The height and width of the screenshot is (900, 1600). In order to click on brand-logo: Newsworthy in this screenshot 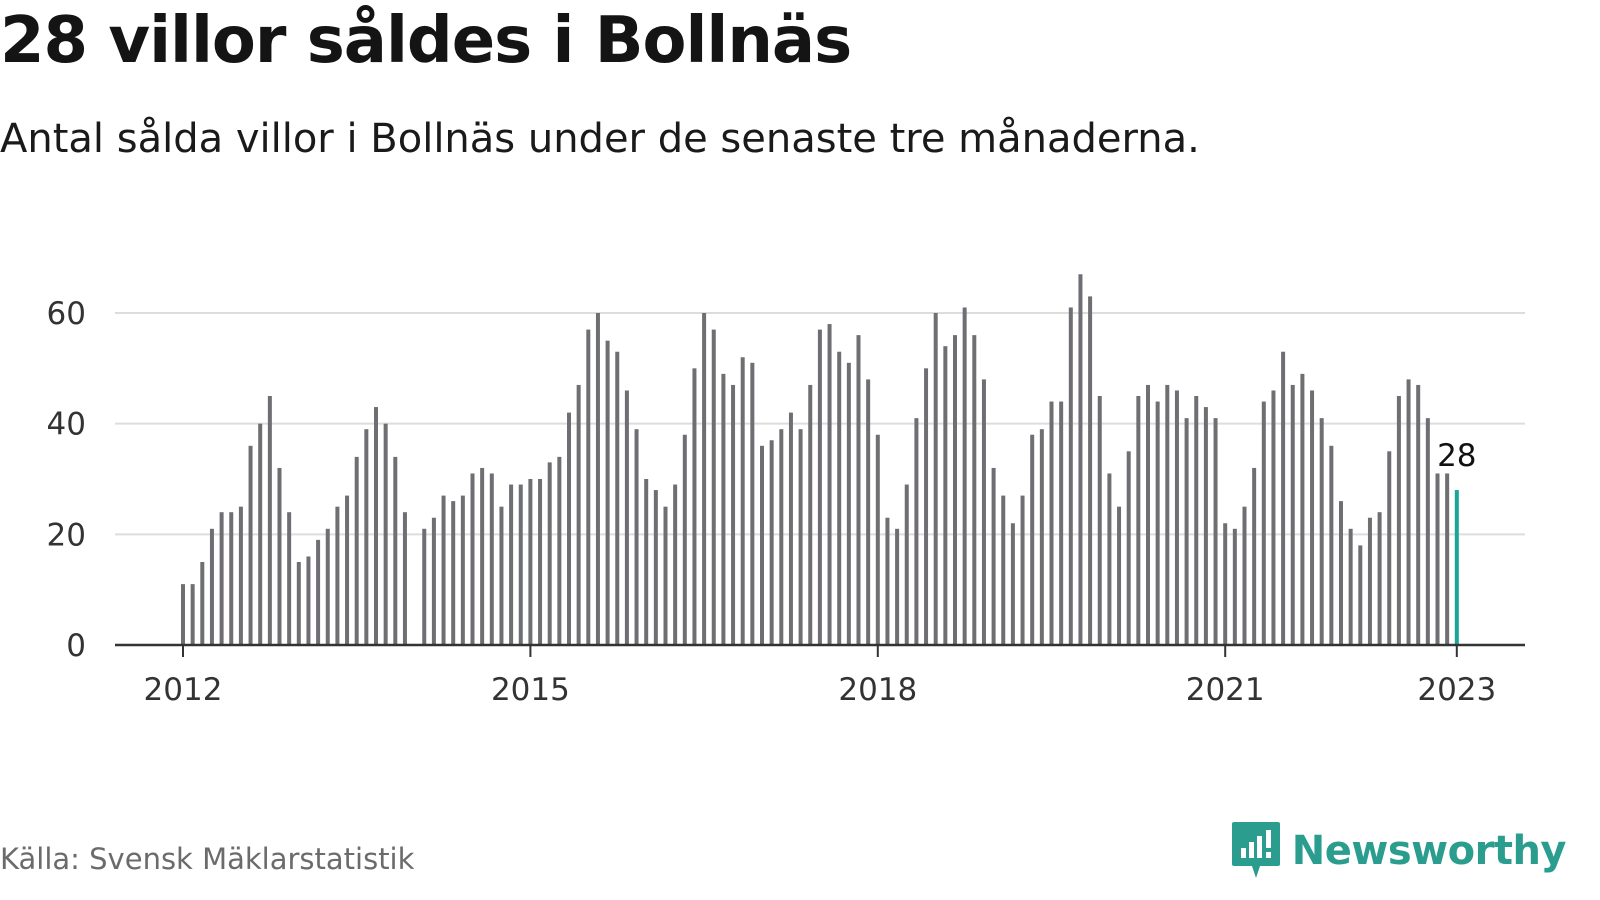, I will do `click(1398, 851)`.